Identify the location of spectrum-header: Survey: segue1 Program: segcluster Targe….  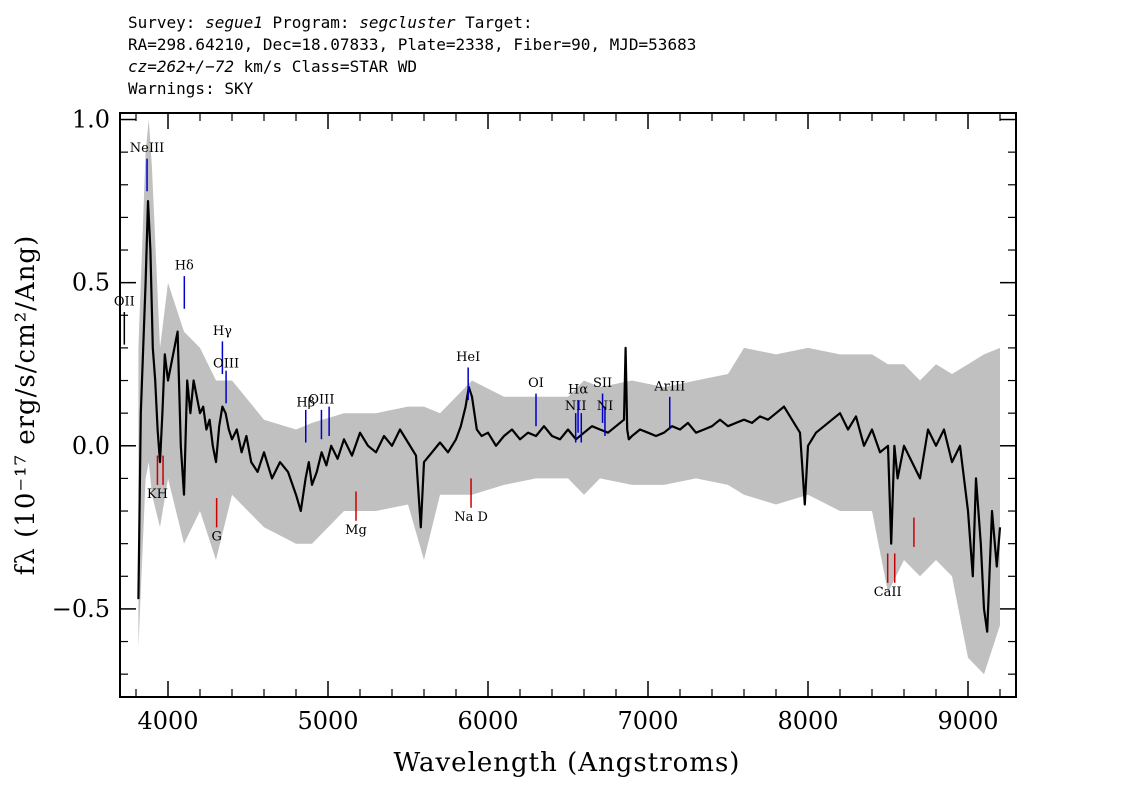
(412, 56).